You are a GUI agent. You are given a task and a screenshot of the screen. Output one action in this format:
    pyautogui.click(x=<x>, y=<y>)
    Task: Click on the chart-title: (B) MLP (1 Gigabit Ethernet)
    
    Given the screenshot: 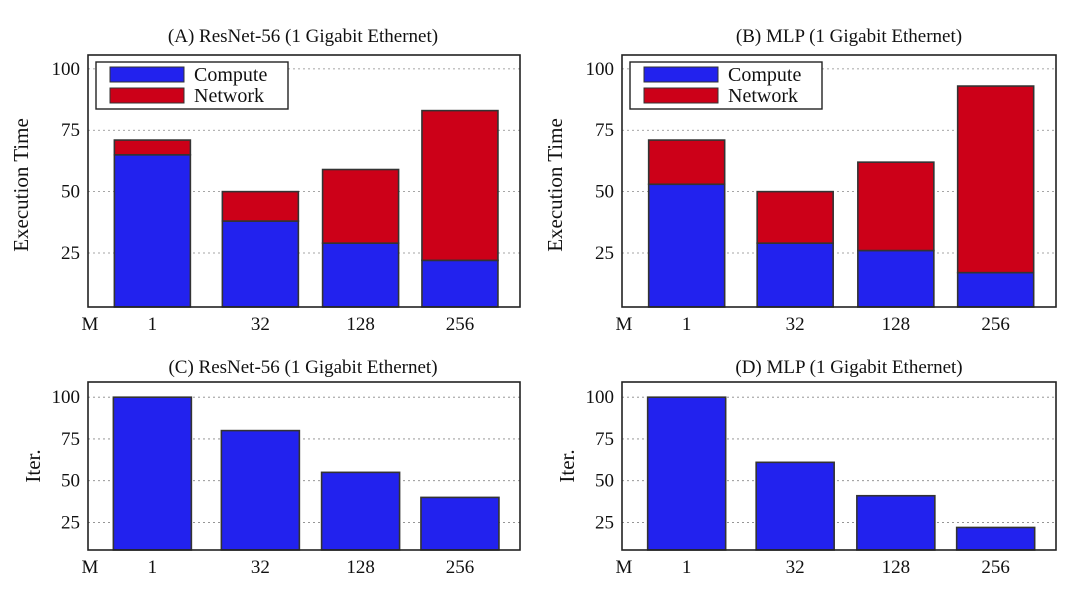 What is the action you would take?
    pyautogui.click(x=849, y=36)
    